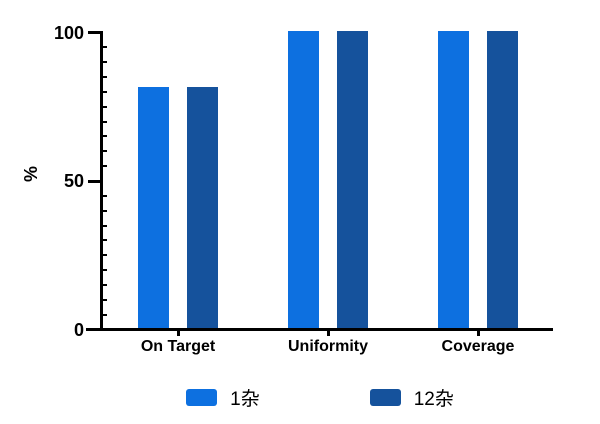 This screenshot has width=600, height=424. Describe the element at coordinates (68, 32) in the screenshot. I see `y-tick-label: 100` at that location.